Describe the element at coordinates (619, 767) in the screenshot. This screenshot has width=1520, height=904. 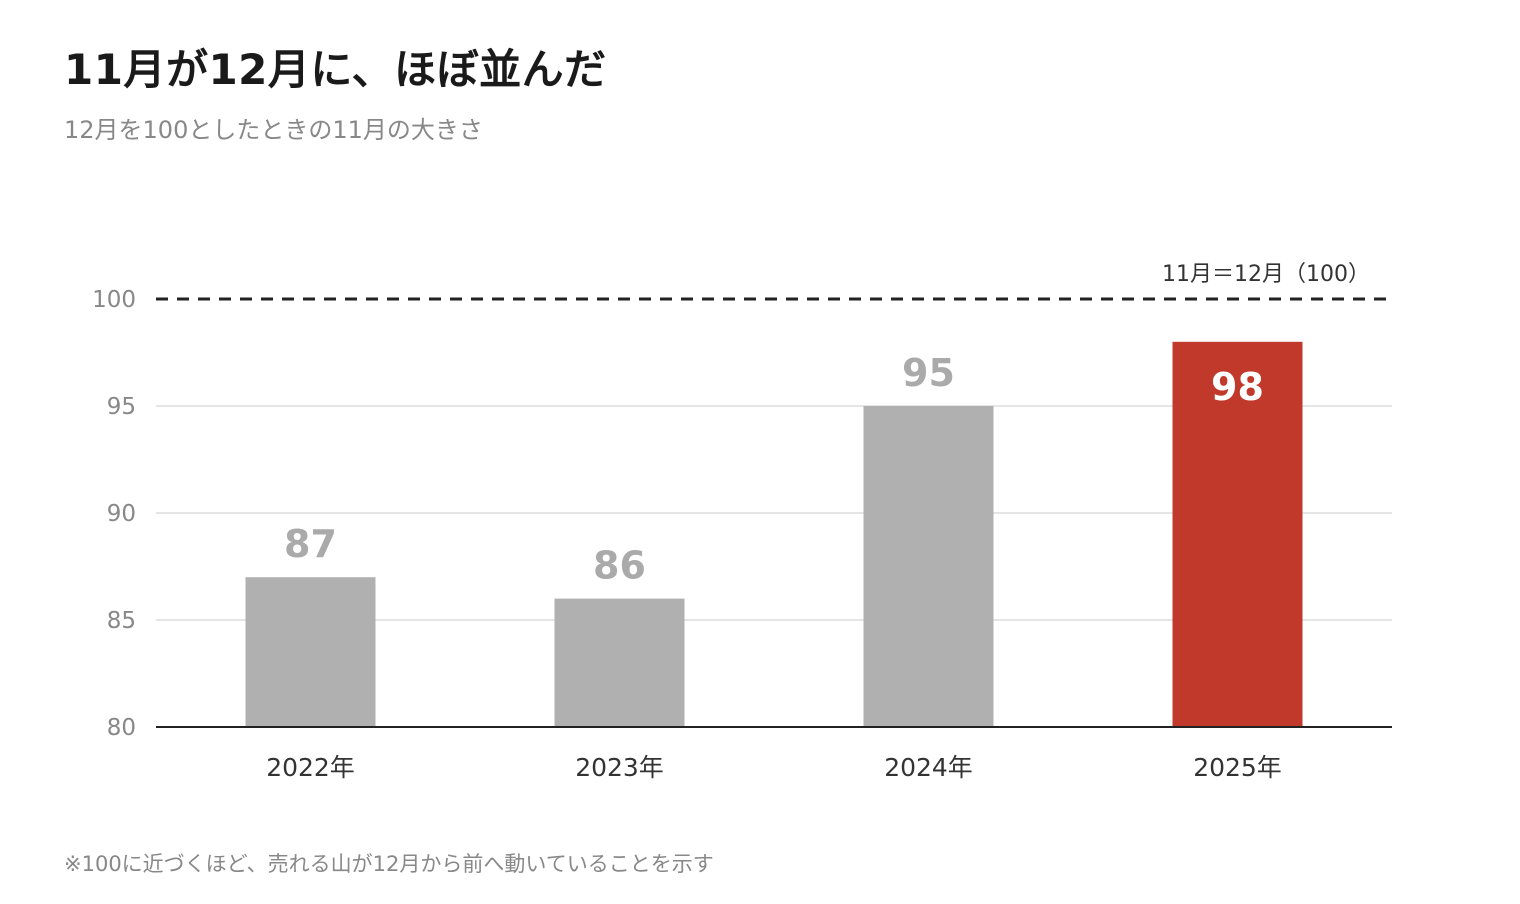
I see `x-tick-label-2: 2023年` at that location.